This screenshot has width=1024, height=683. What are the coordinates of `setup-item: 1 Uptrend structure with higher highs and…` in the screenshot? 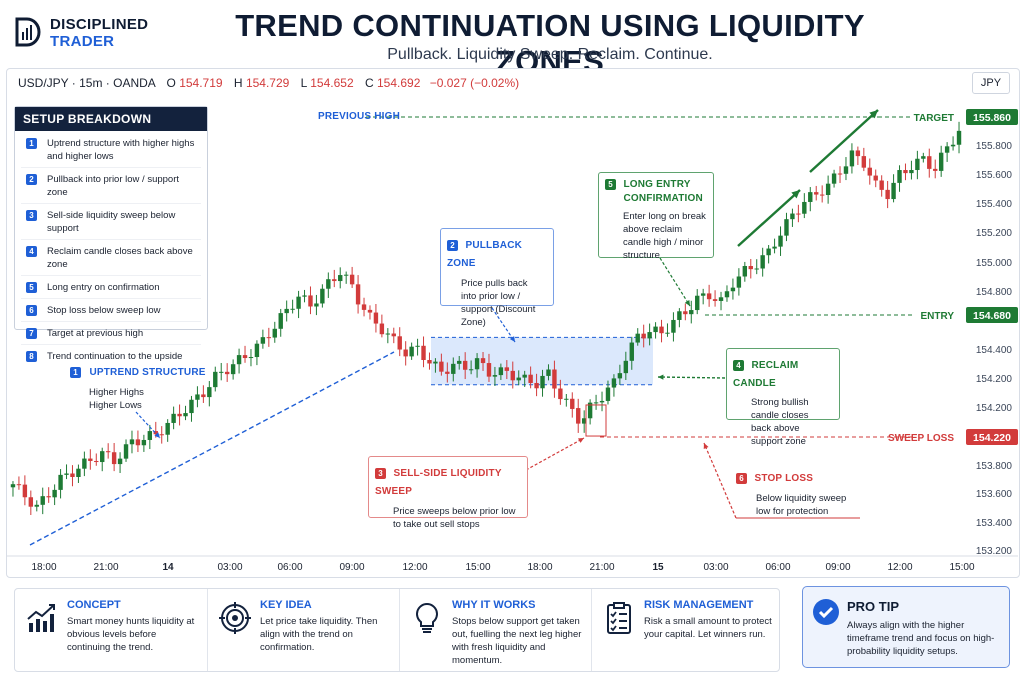 It's located at (111, 152).